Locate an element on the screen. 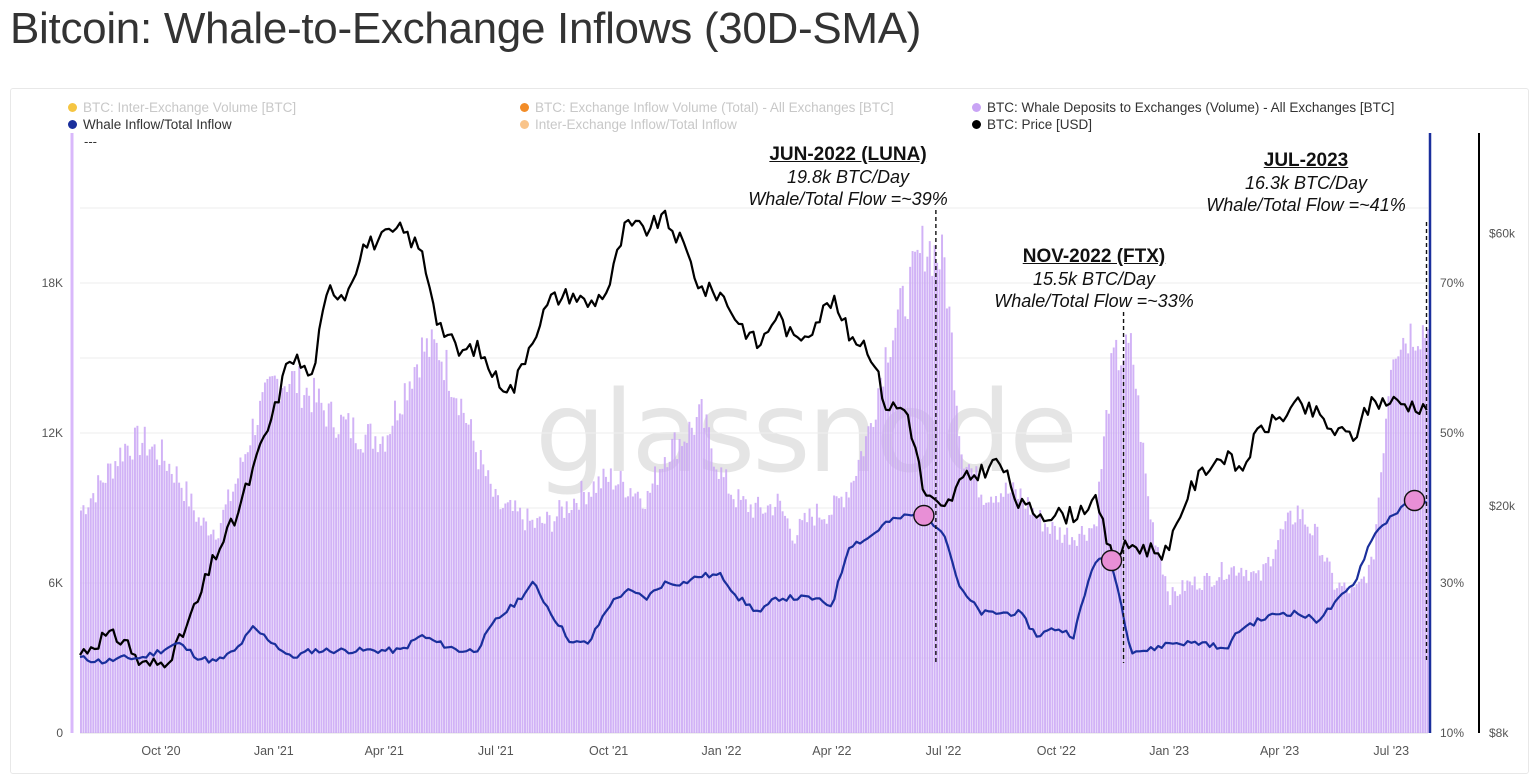 This screenshot has height=776, width=1531. annotation-line: Whale/Total Flow =~41% is located at coordinates (1306, 205).